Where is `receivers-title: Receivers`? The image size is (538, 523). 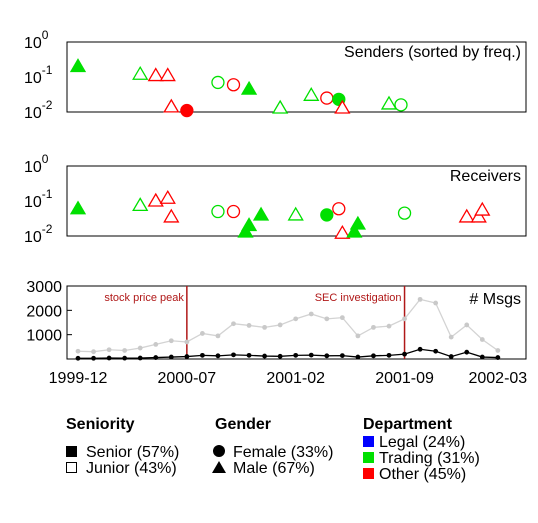
receivers-title: Receivers is located at coordinates (485, 176).